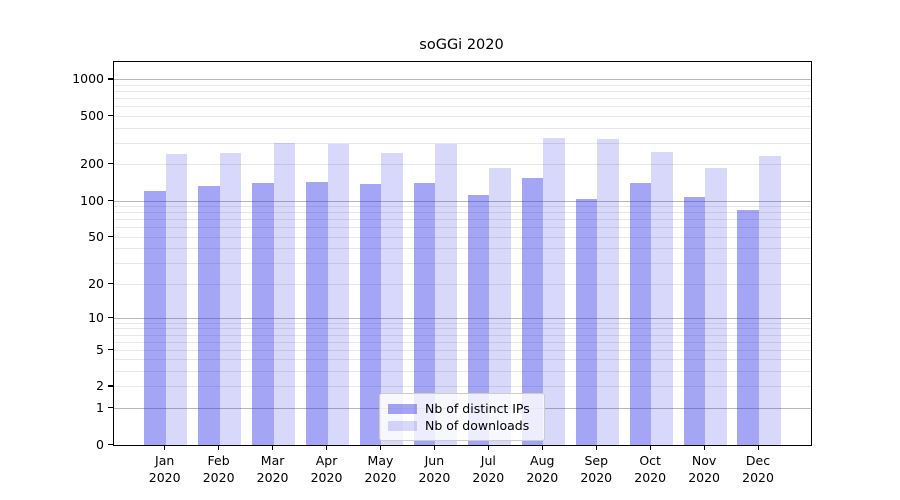 This screenshot has width=900, height=500. Describe the element at coordinates (284, 294) in the screenshot. I see `bar-downloads-mar` at that location.